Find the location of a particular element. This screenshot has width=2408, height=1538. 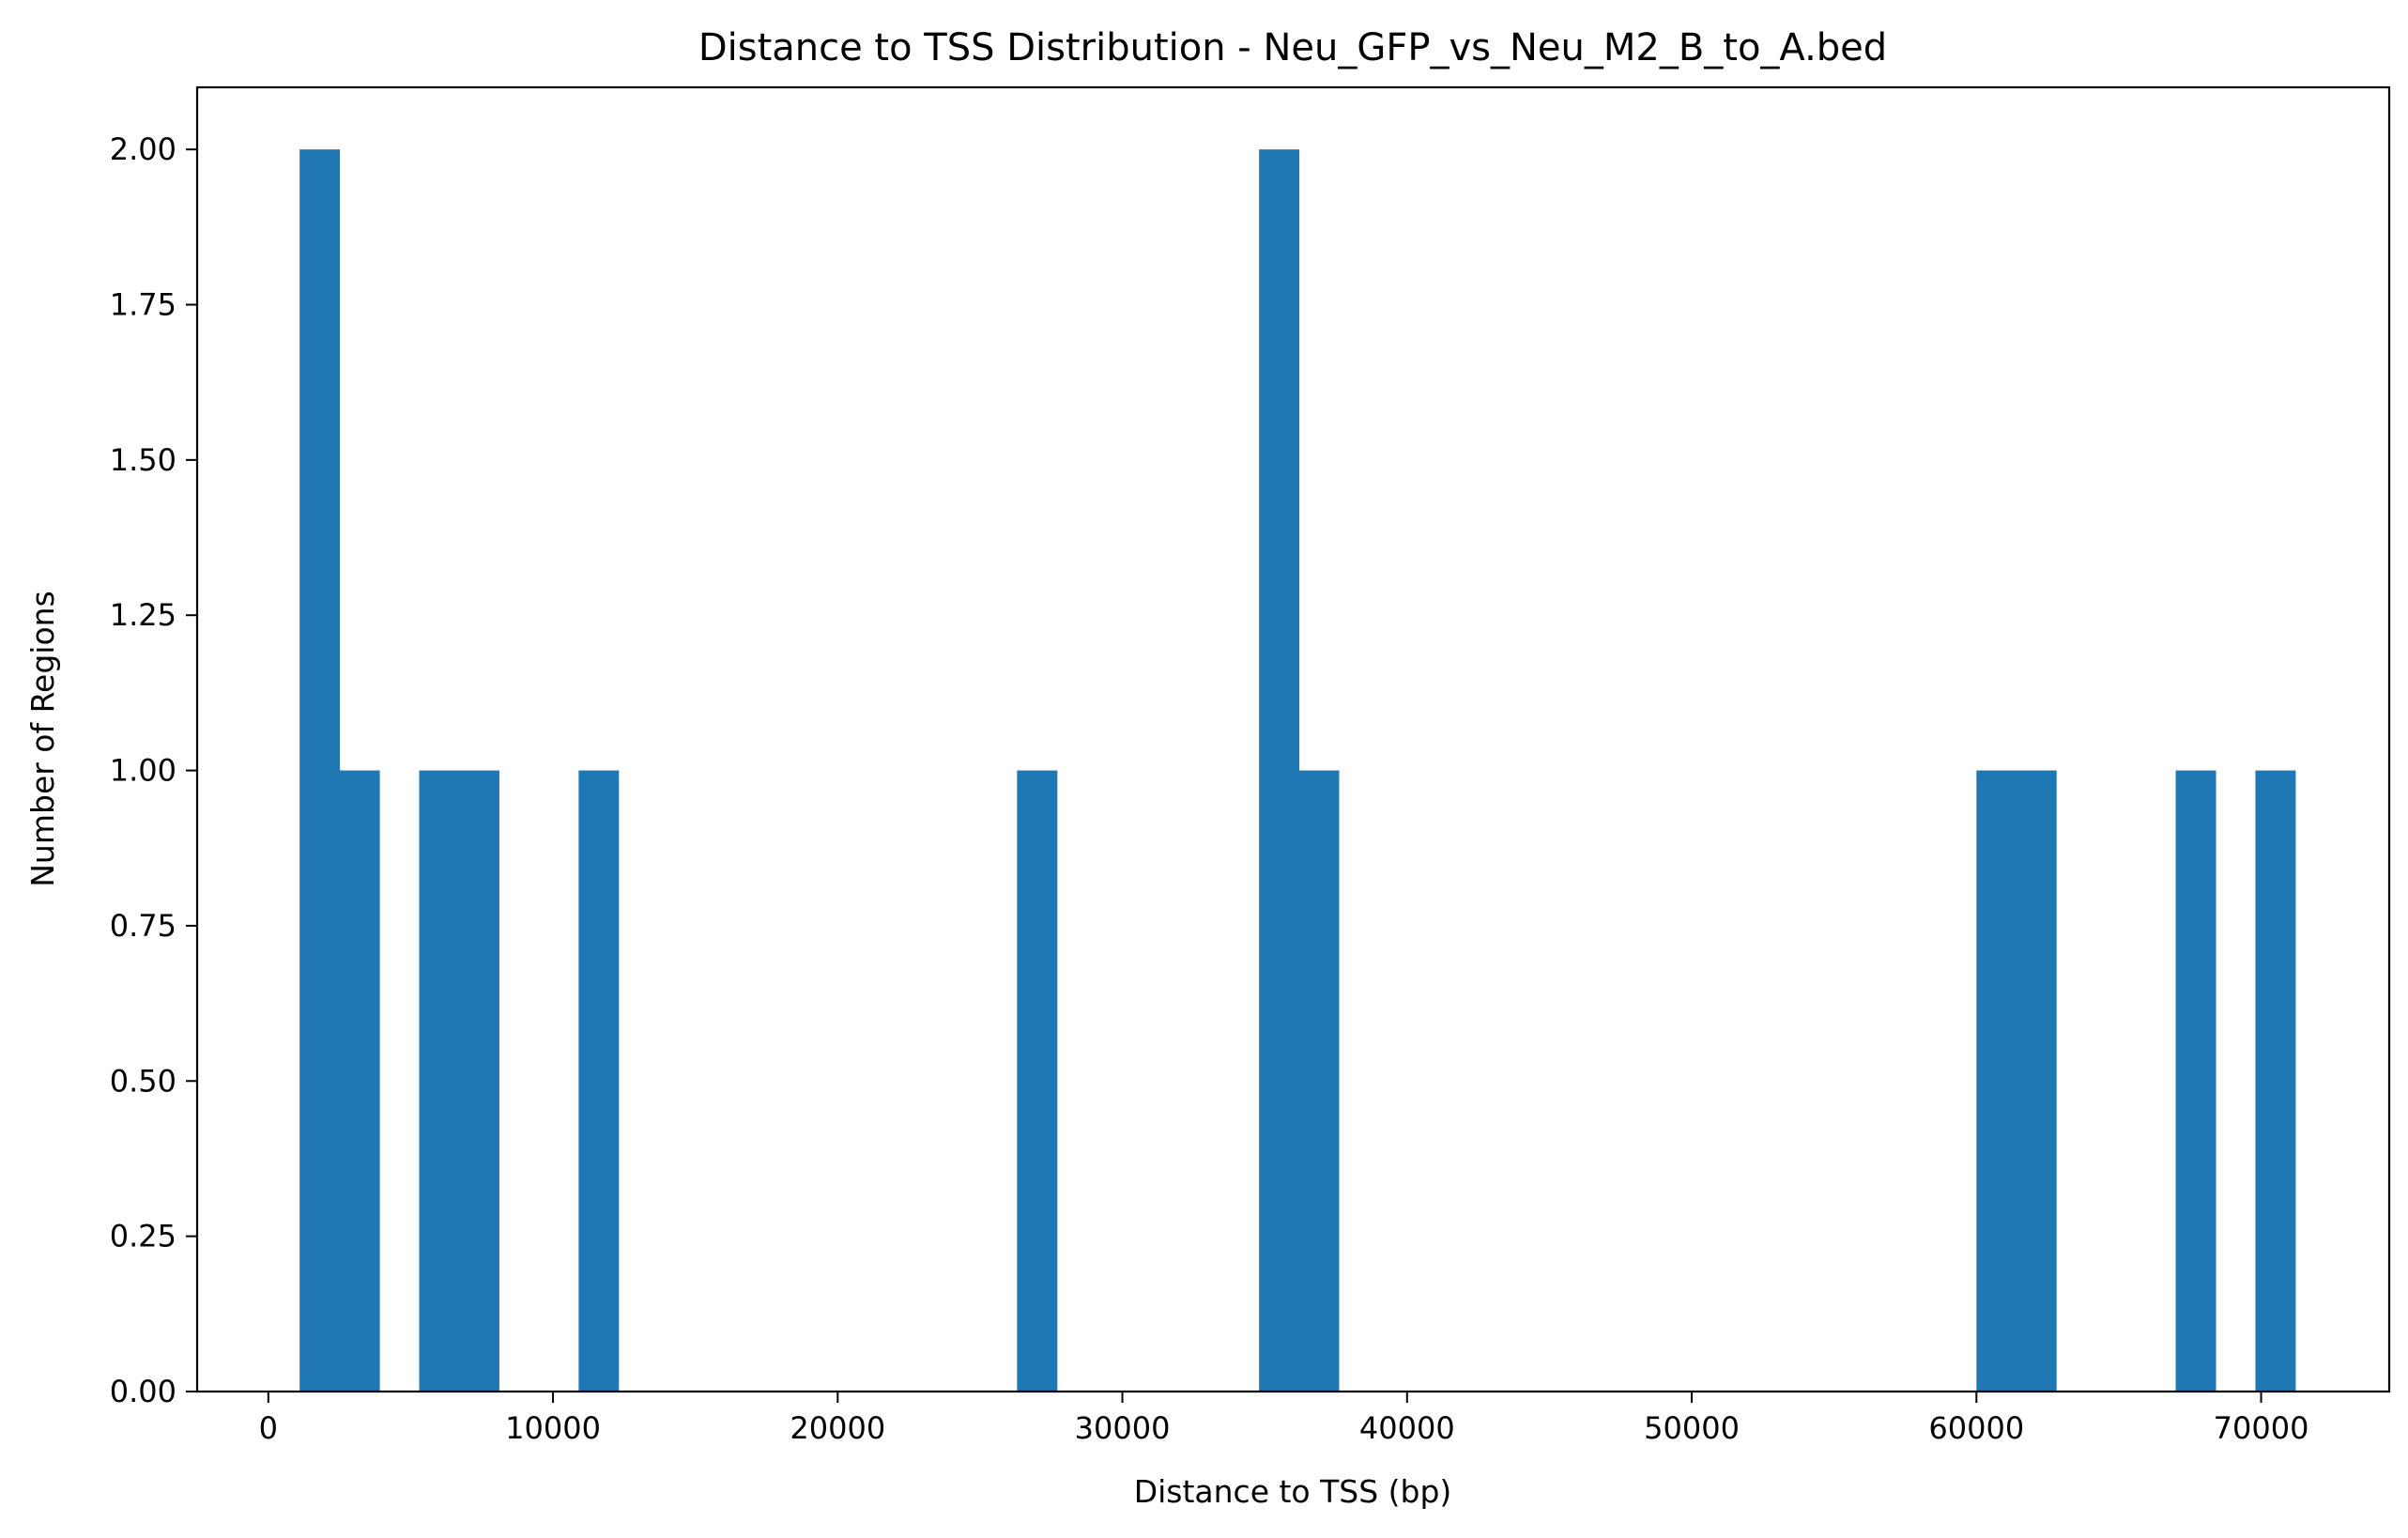

y-tick-label-0: 0.00 is located at coordinates (143, 1391).